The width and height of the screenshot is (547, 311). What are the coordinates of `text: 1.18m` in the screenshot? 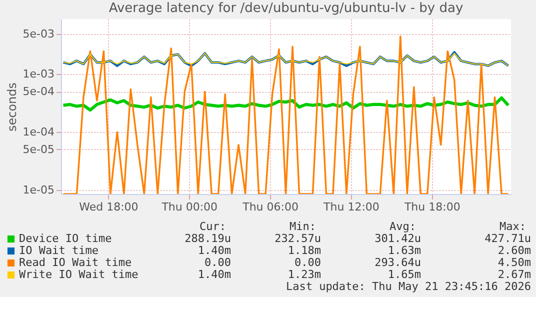 It's located at (305, 250).